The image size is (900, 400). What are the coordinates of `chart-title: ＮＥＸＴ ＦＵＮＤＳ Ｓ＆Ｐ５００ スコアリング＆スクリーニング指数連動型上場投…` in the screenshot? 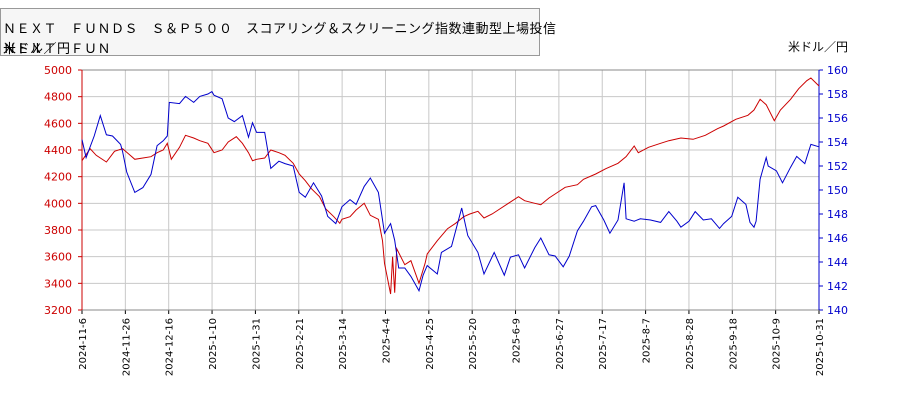 It's located at (280, 29).